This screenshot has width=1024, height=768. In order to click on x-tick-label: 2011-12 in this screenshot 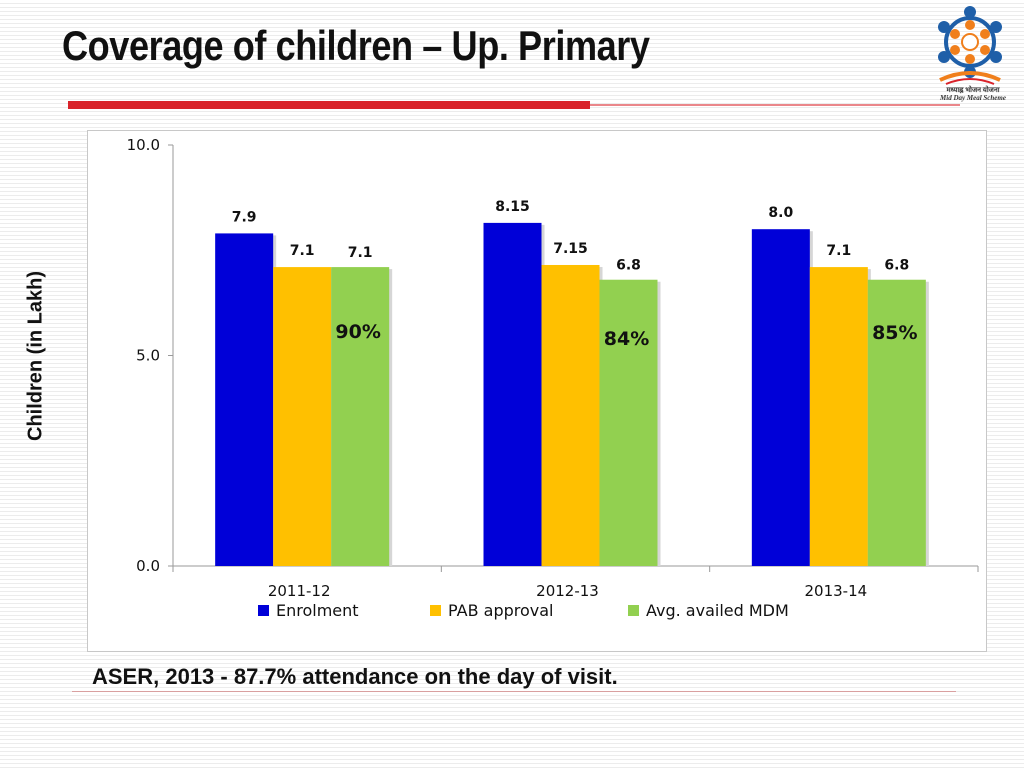, I will do `click(299, 591)`.